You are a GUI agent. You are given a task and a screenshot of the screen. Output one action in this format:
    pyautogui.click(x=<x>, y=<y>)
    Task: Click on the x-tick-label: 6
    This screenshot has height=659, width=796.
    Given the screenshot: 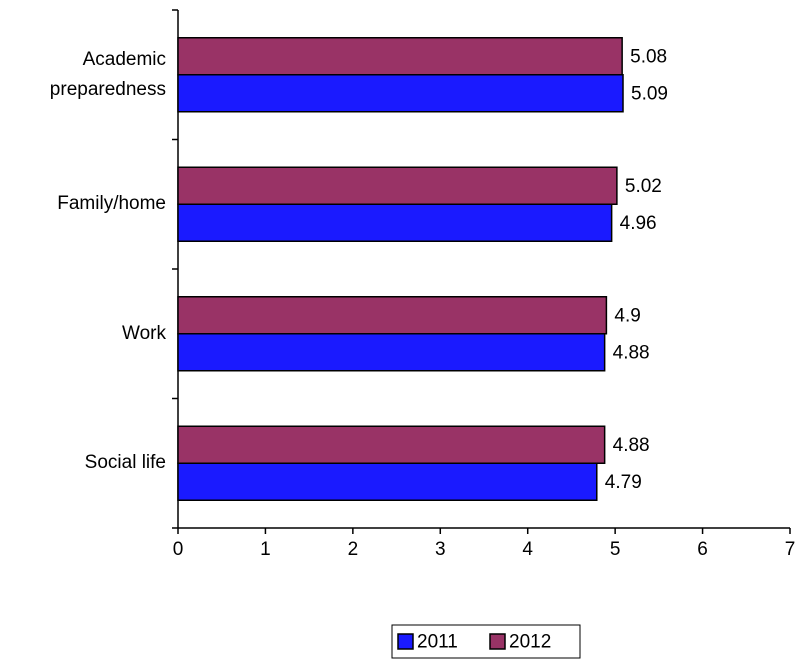 What is the action you would take?
    pyautogui.click(x=702, y=549)
    